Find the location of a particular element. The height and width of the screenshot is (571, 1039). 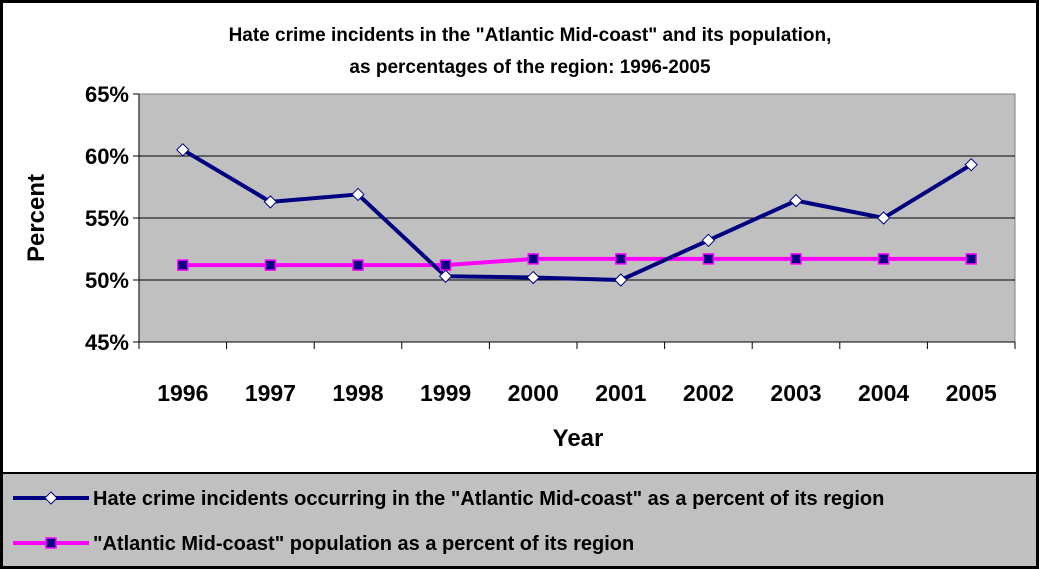

x-tick-label: 2003 is located at coordinates (795, 393).